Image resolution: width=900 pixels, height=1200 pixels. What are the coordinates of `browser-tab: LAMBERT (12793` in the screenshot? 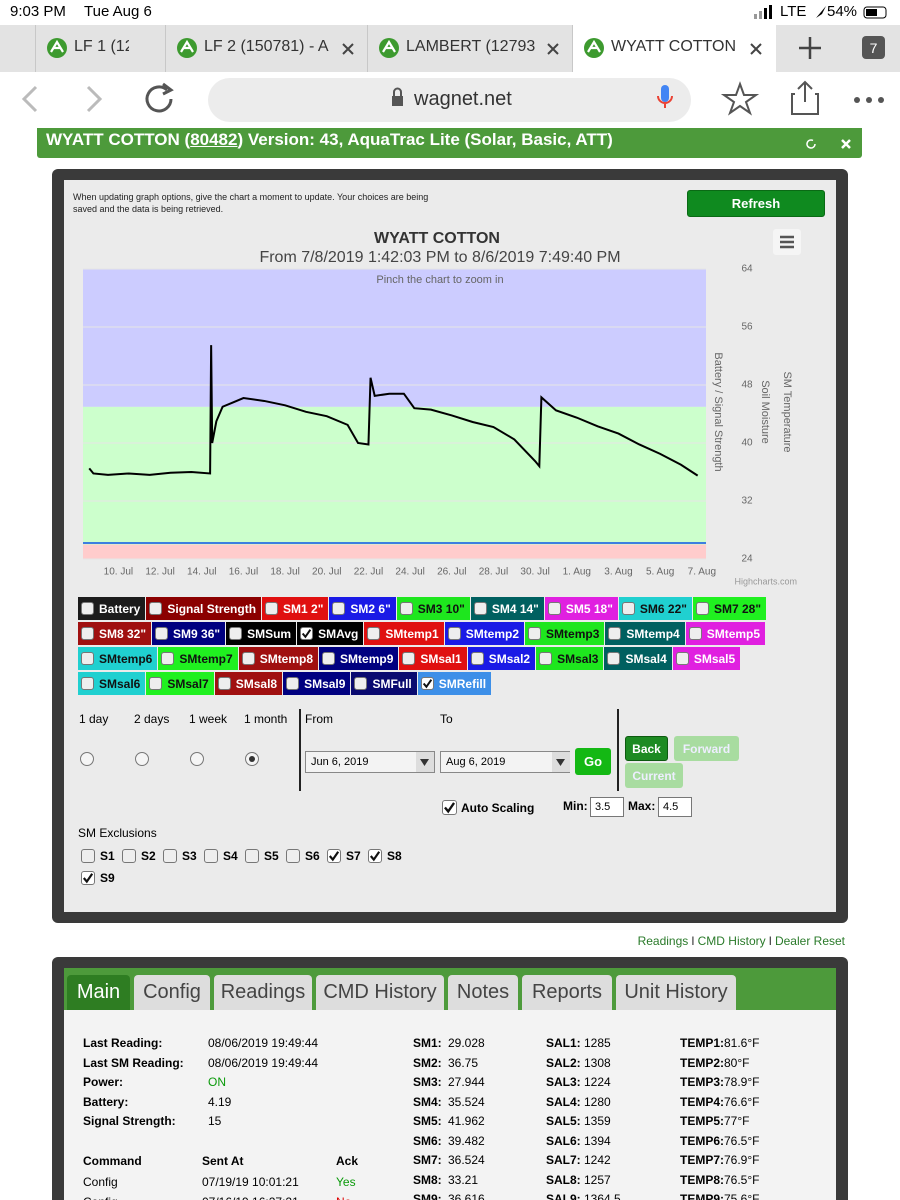 It's located at (470, 48).